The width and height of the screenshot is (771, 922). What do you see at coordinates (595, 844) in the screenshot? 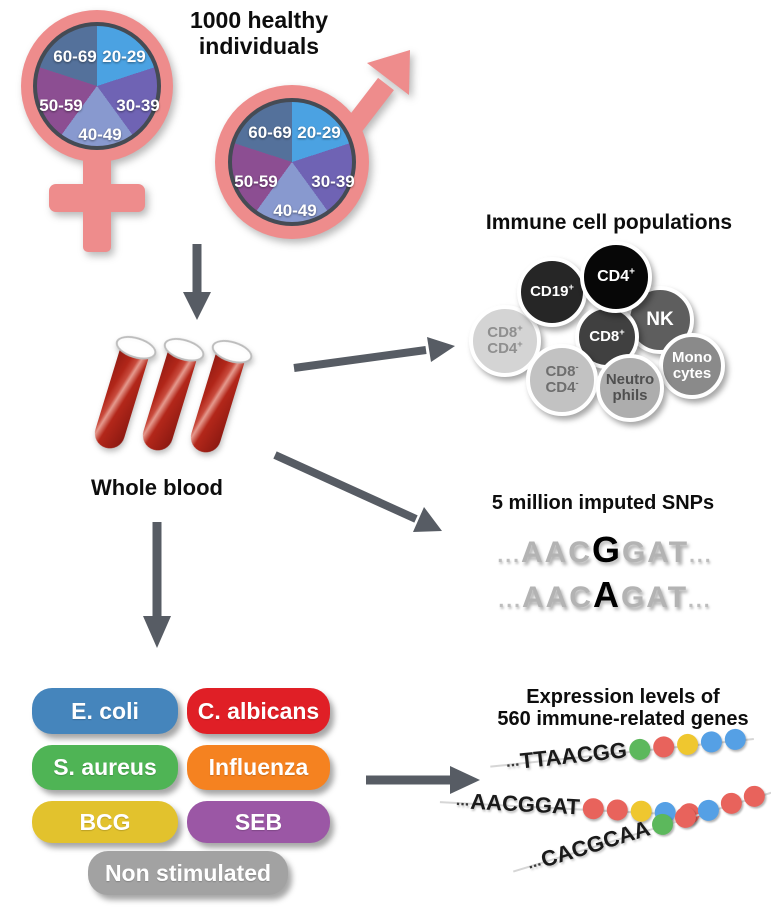
I see `strand-sequence: CACGCAA` at bounding box center [595, 844].